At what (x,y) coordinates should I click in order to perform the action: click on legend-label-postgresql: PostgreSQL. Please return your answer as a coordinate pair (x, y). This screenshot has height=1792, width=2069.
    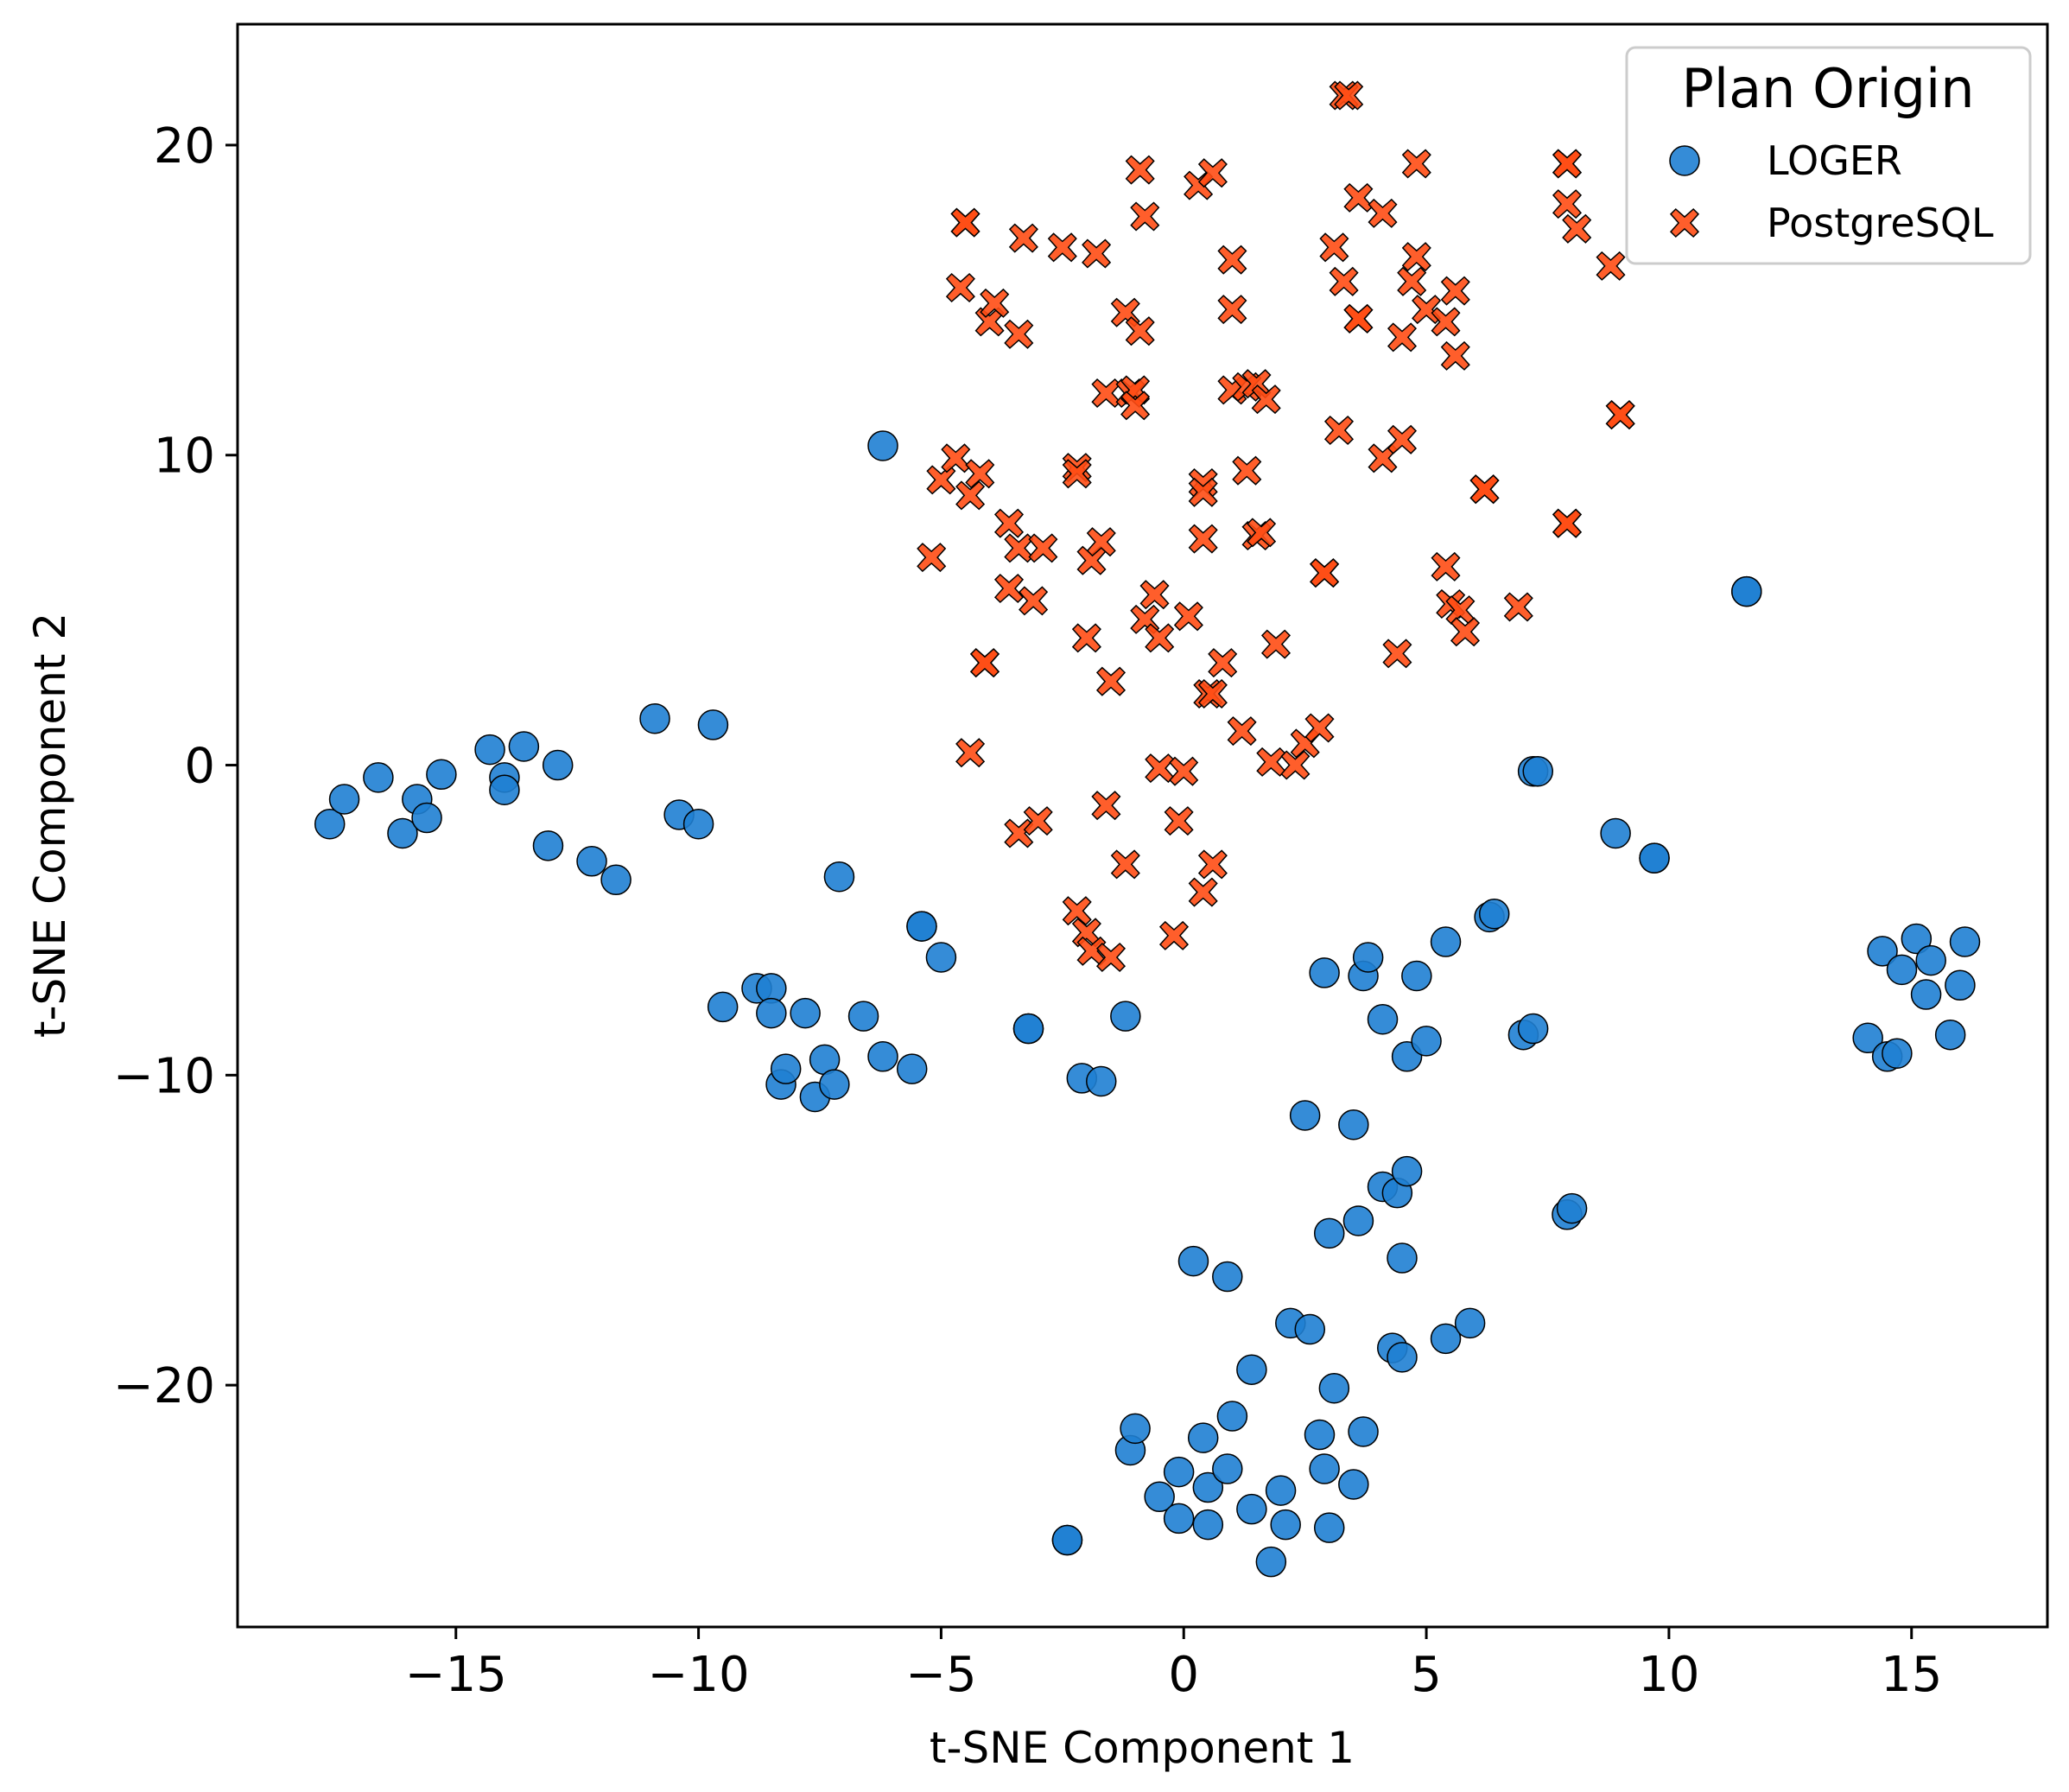
    Looking at the image, I should click on (1880, 223).